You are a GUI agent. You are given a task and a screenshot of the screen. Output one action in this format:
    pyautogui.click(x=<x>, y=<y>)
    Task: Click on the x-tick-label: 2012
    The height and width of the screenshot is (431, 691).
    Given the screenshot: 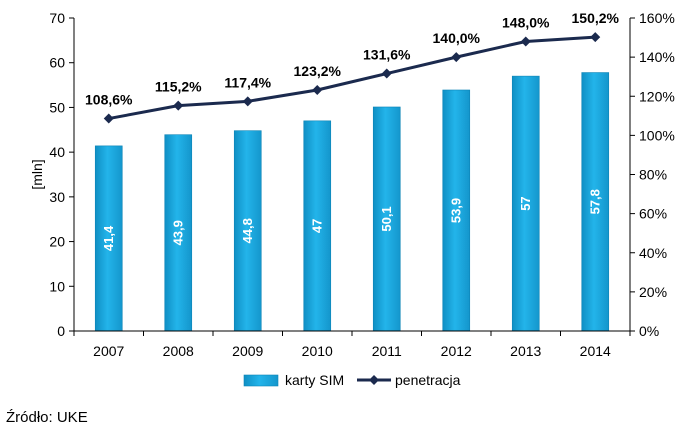 What is the action you would take?
    pyautogui.click(x=456, y=351)
    